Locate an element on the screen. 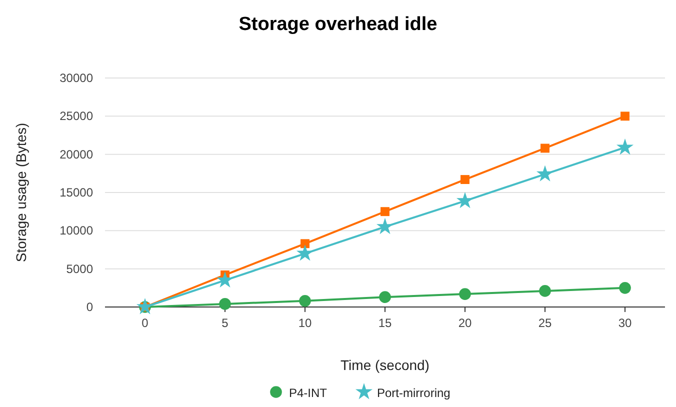 This screenshot has width=676, height=407. y-tick-label: 10000 is located at coordinates (77, 231).